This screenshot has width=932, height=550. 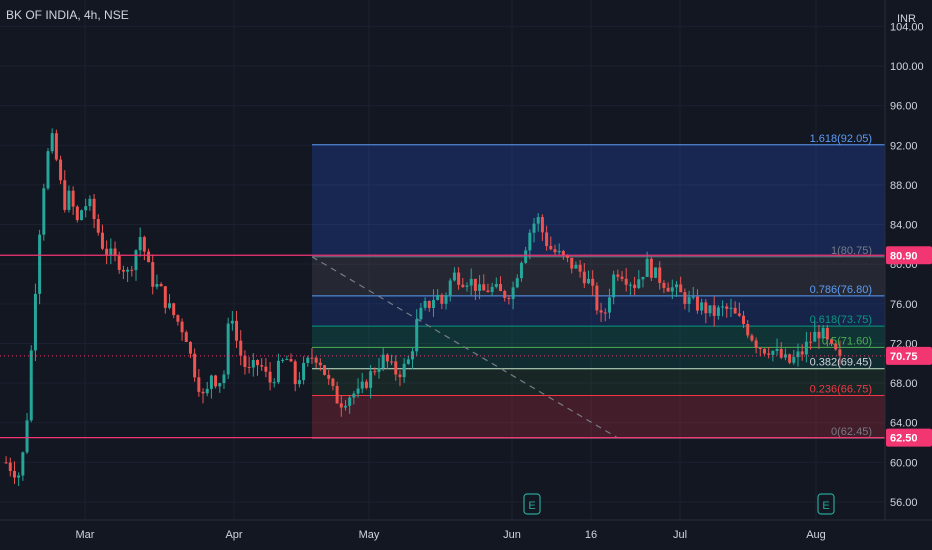 I want to click on fib-trend-line, so click(x=465, y=347).